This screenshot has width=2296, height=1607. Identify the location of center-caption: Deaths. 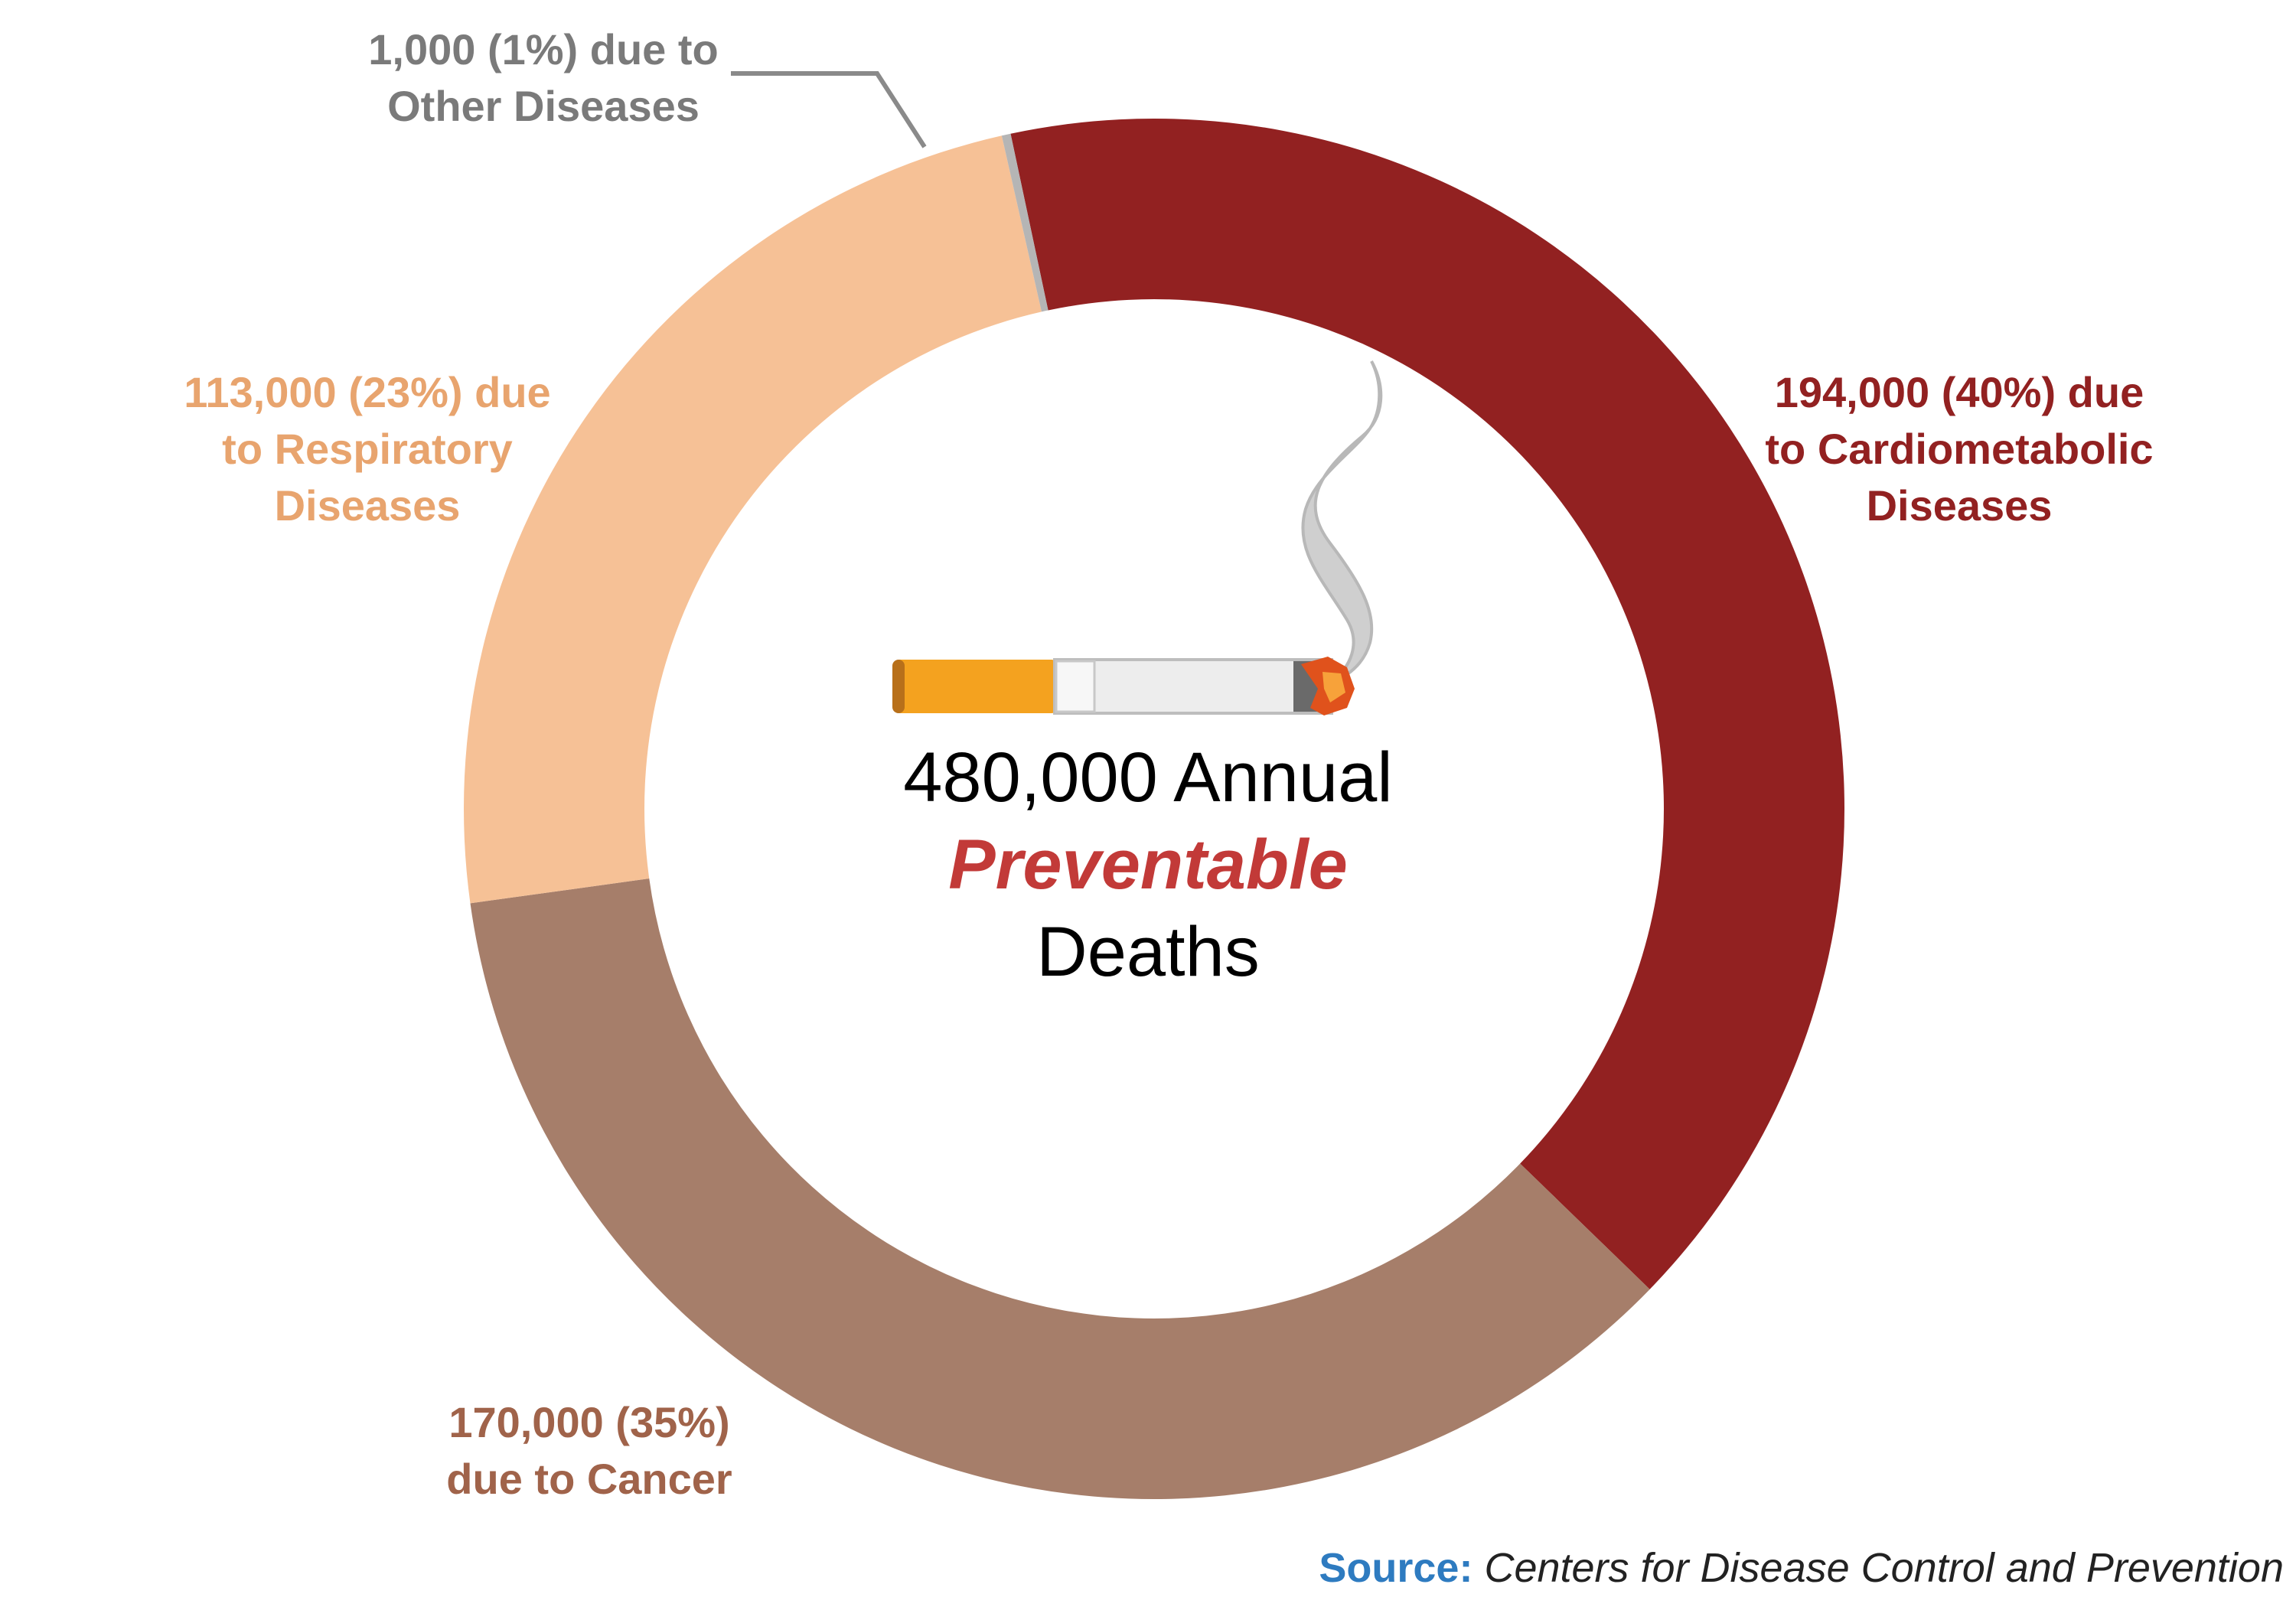
(1148, 952).